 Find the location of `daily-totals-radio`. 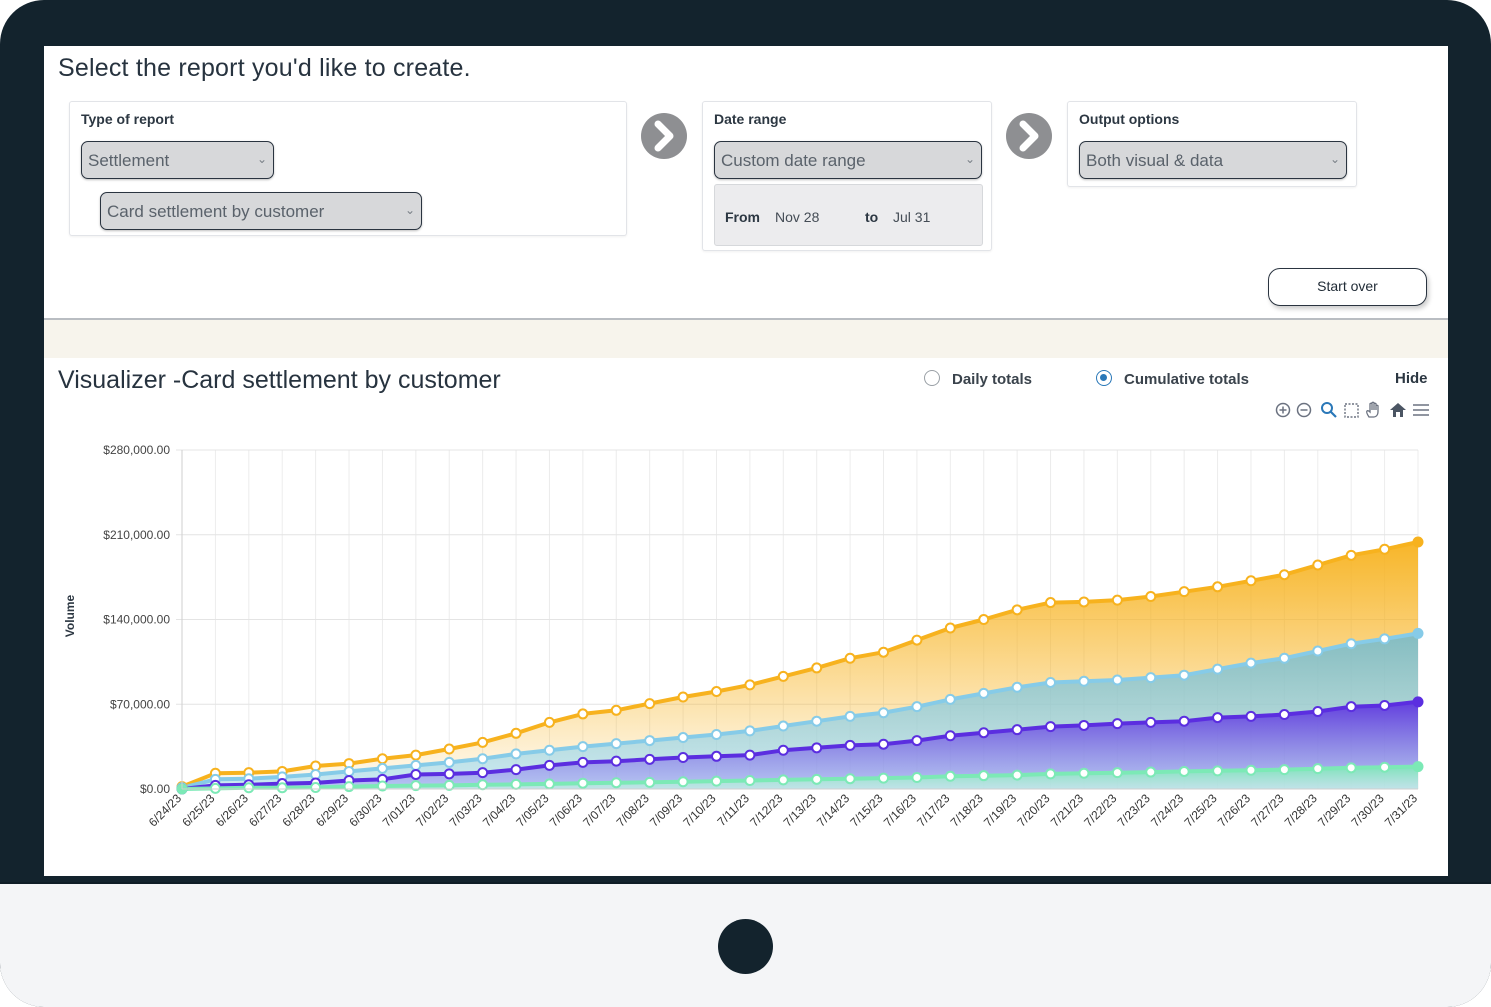

daily-totals-radio is located at coordinates (932, 378).